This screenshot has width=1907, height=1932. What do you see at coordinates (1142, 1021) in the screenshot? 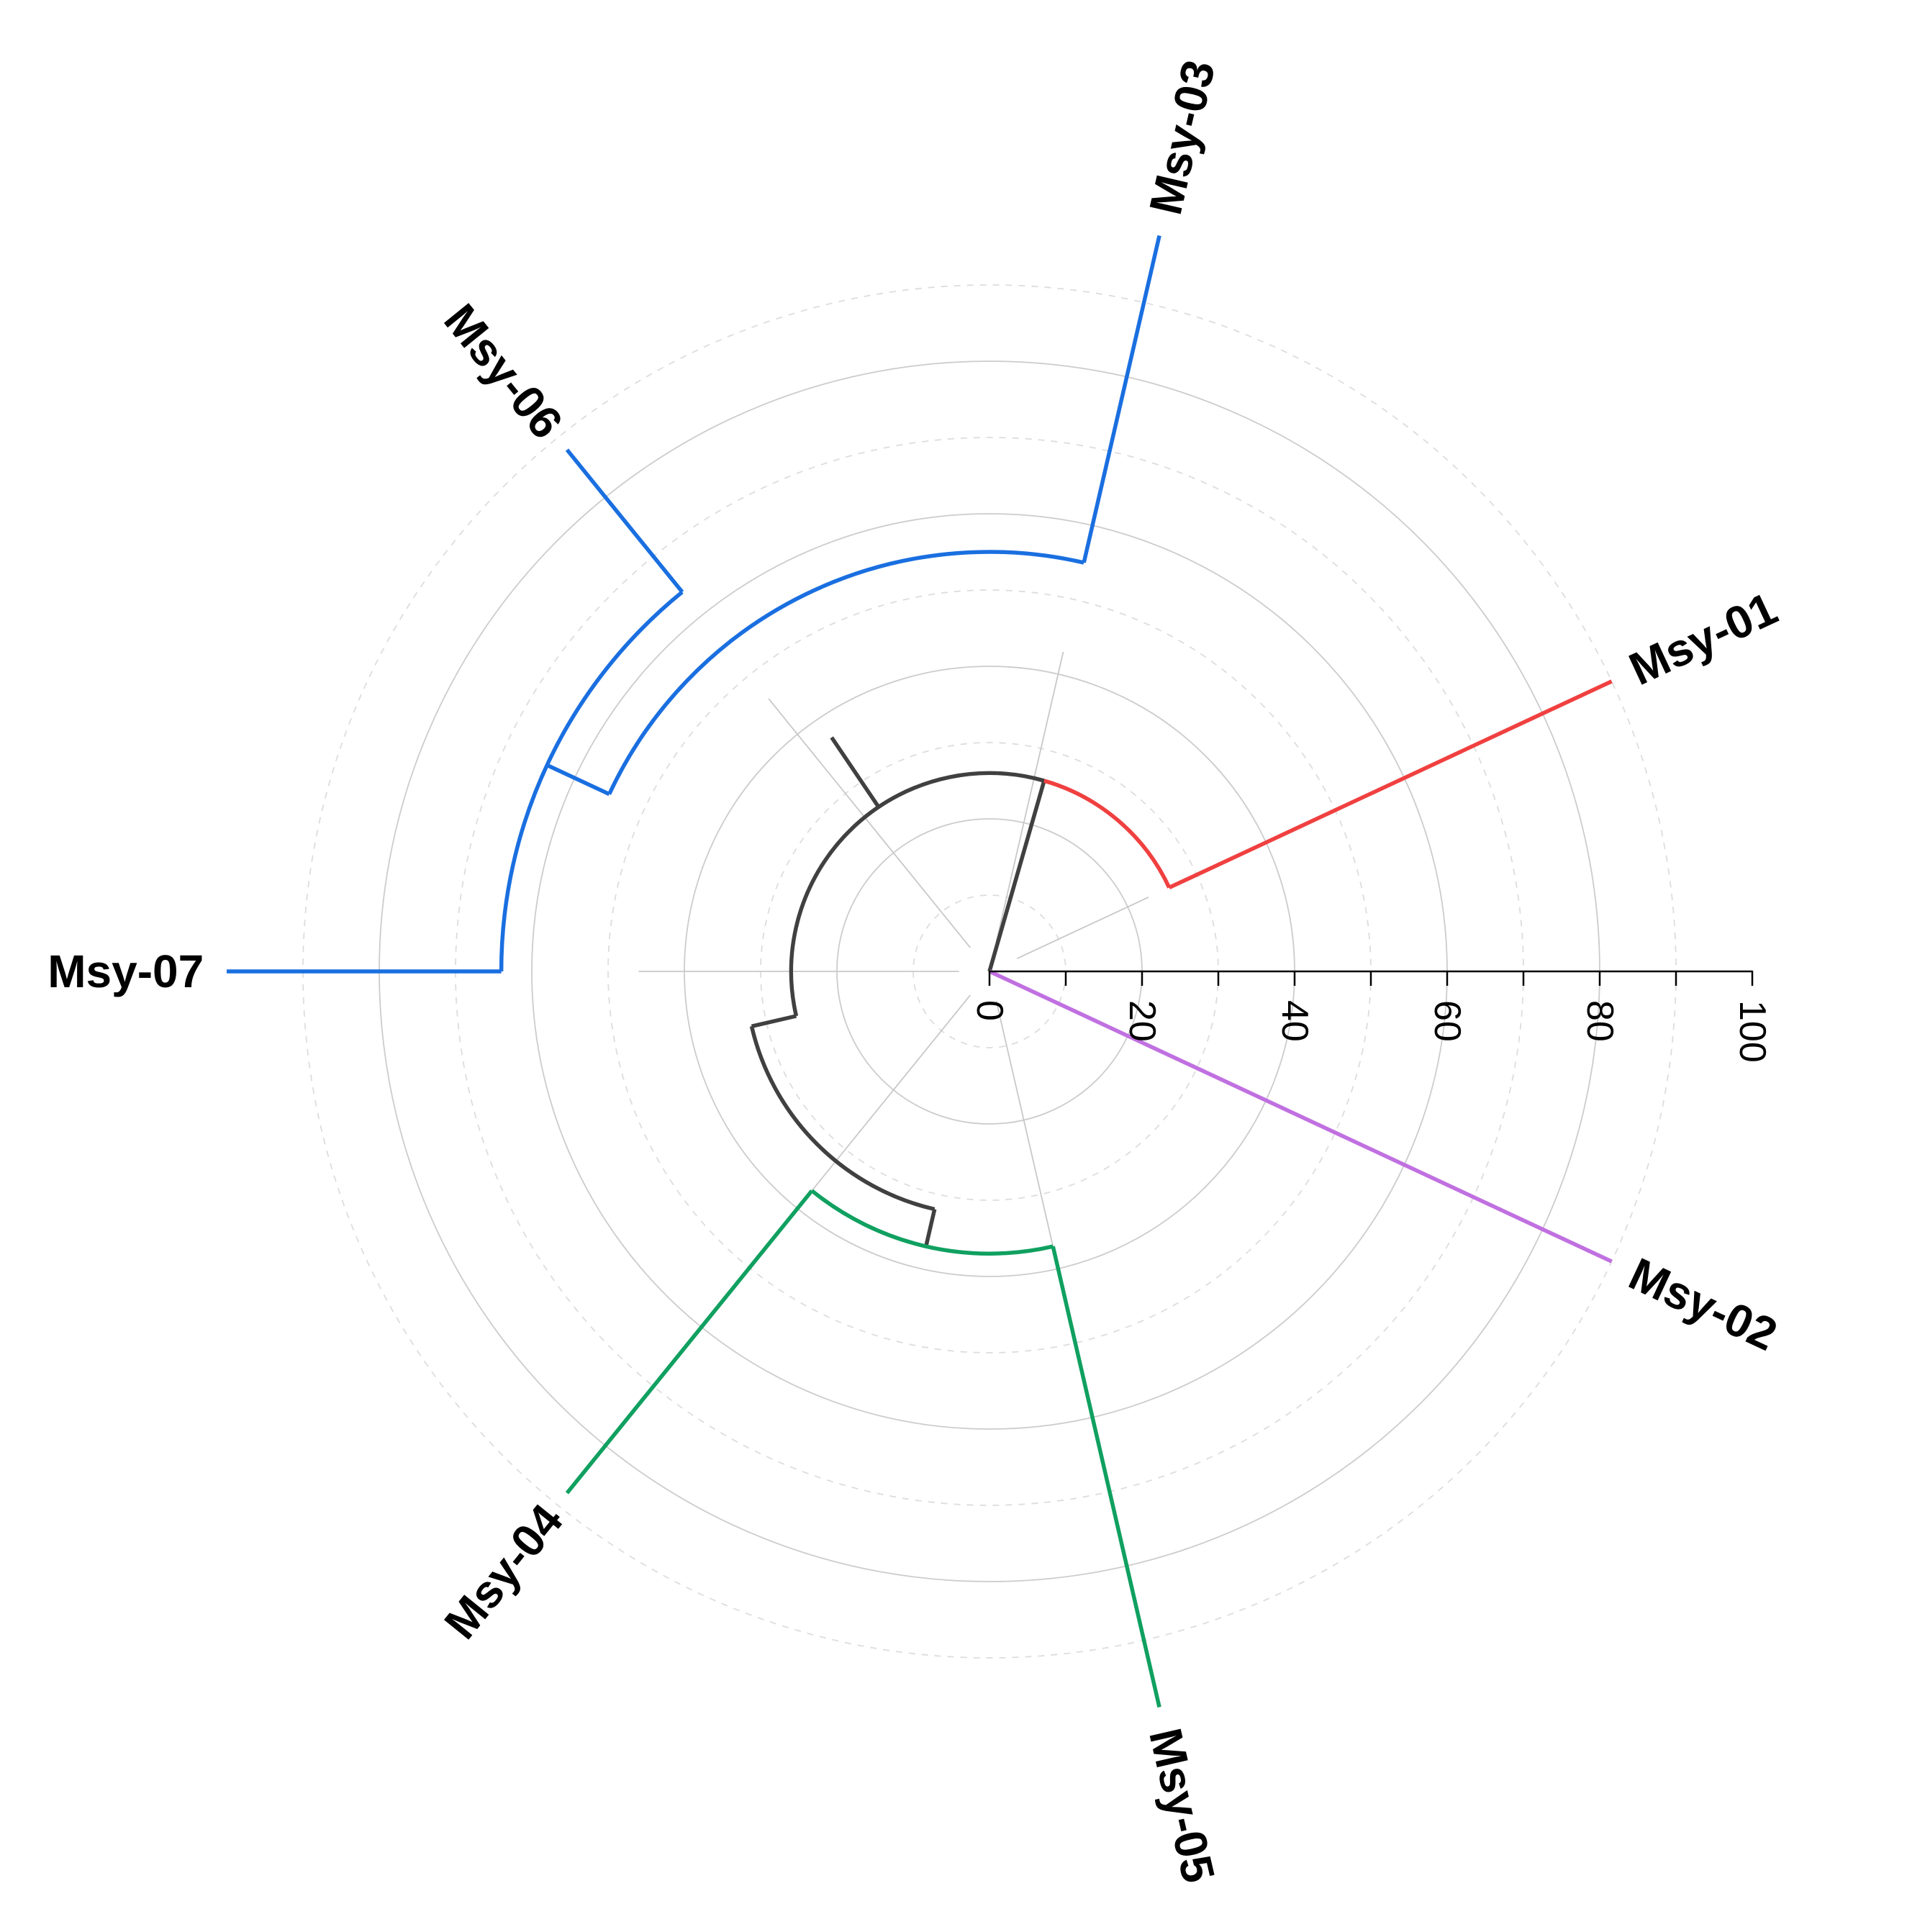
I see `radial-axis-tick-label: 20` at bounding box center [1142, 1021].